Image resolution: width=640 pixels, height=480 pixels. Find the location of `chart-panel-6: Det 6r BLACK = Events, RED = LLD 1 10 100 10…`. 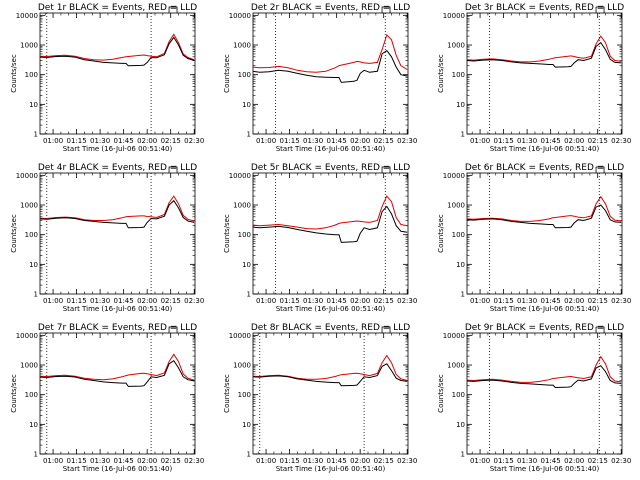

chart-panel-6: Det 6r BLACK = Events, RED = LLD 1 10 100 10… is located at coordinates (534, 238).